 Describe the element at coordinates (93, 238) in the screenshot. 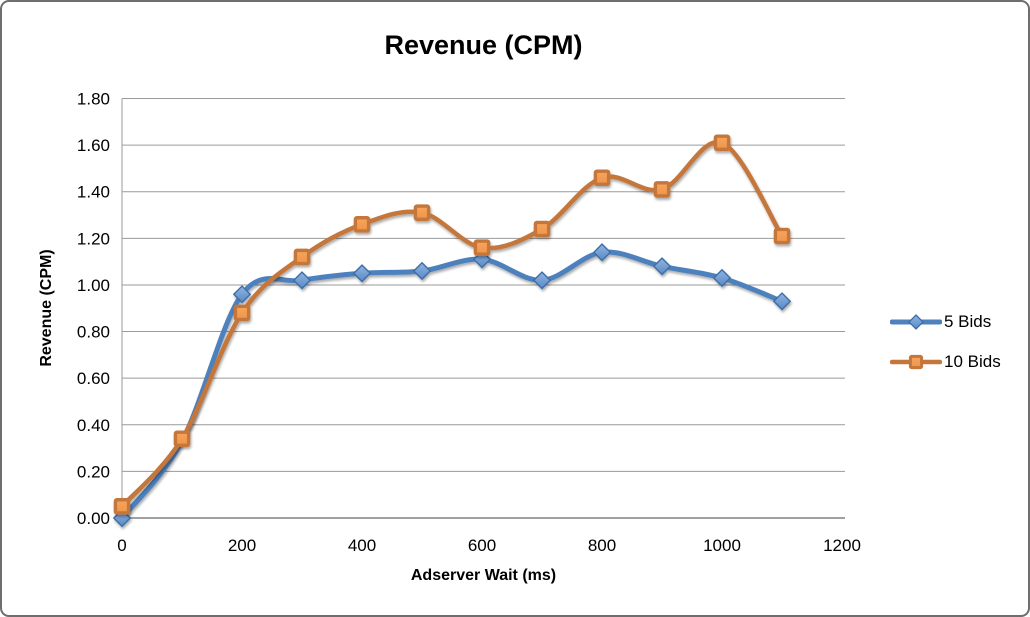

I see `y-tick-label: 1.20` at that location.